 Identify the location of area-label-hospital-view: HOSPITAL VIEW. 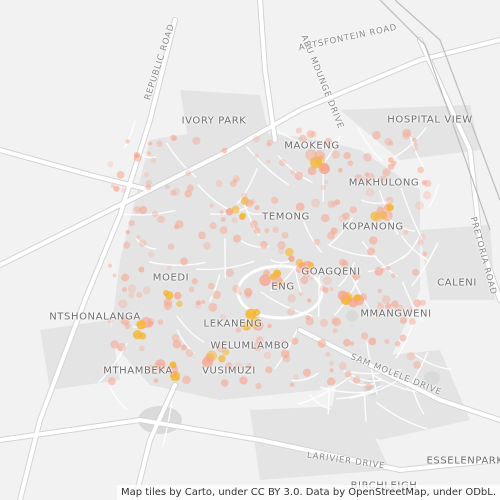
(430, 120).